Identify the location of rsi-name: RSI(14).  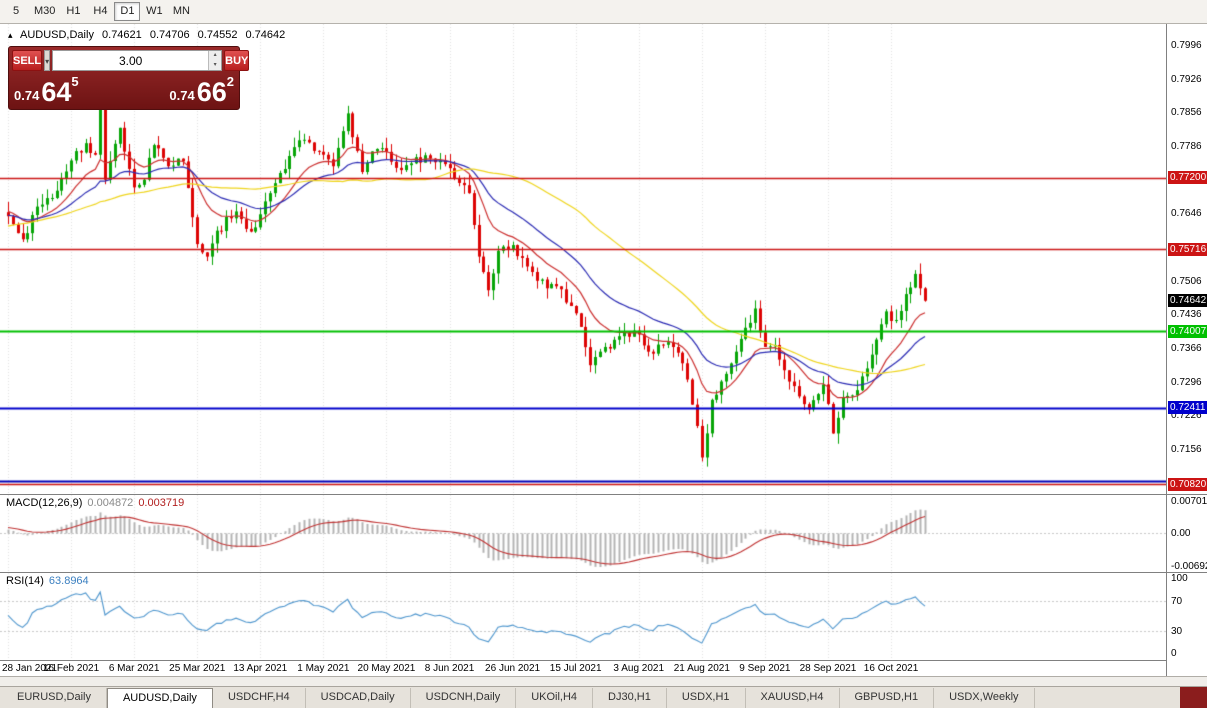
(25, 581).